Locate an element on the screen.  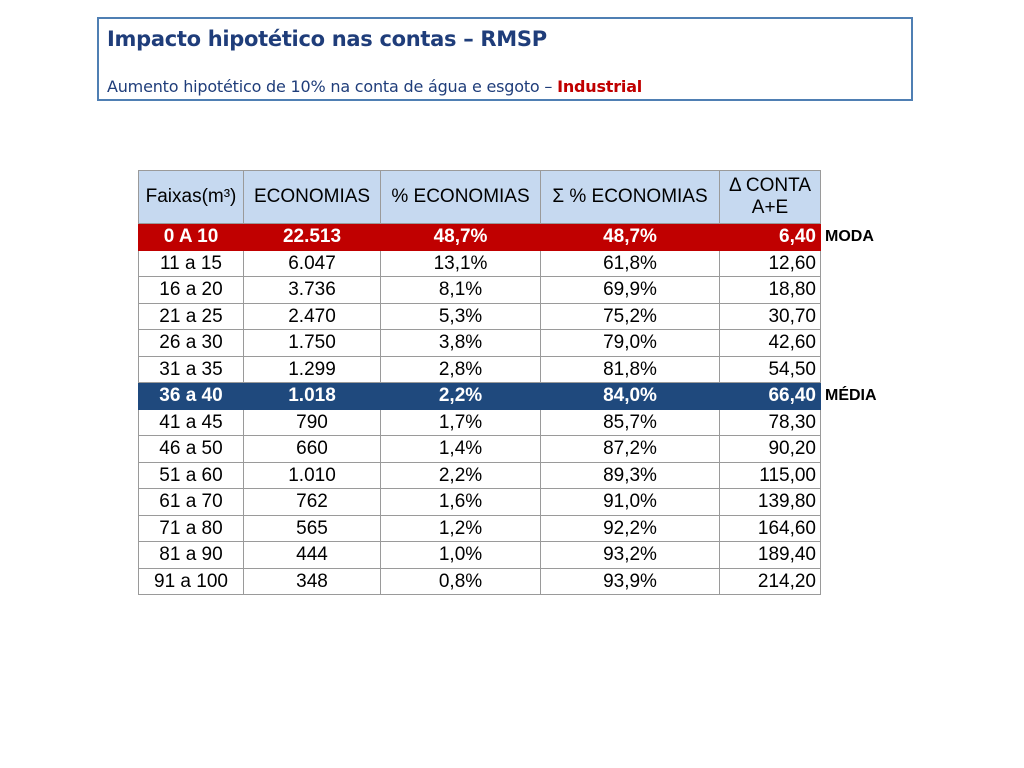
cell-delta-conta: 30,70 is located at coordinates (770, 316).